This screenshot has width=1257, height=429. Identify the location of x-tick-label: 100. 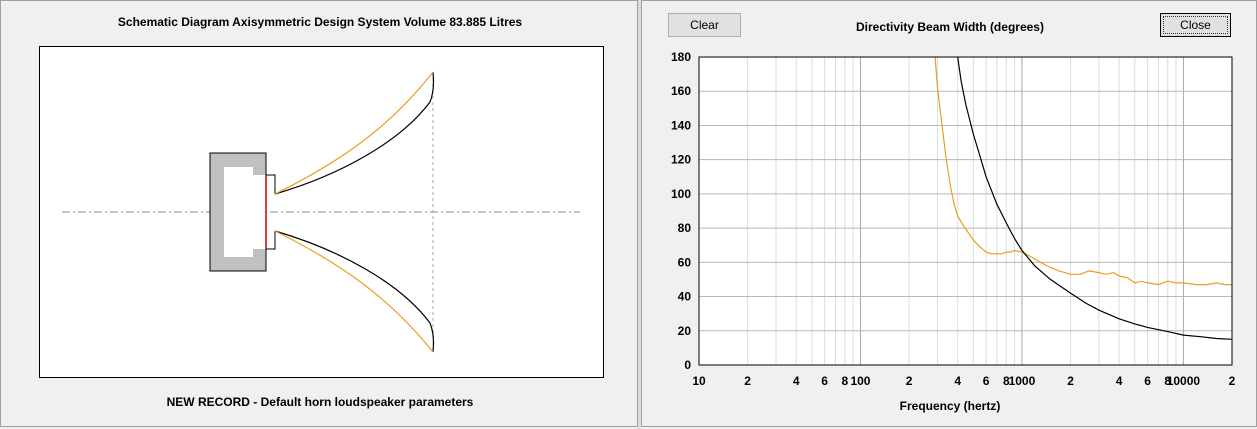
(860, 381).